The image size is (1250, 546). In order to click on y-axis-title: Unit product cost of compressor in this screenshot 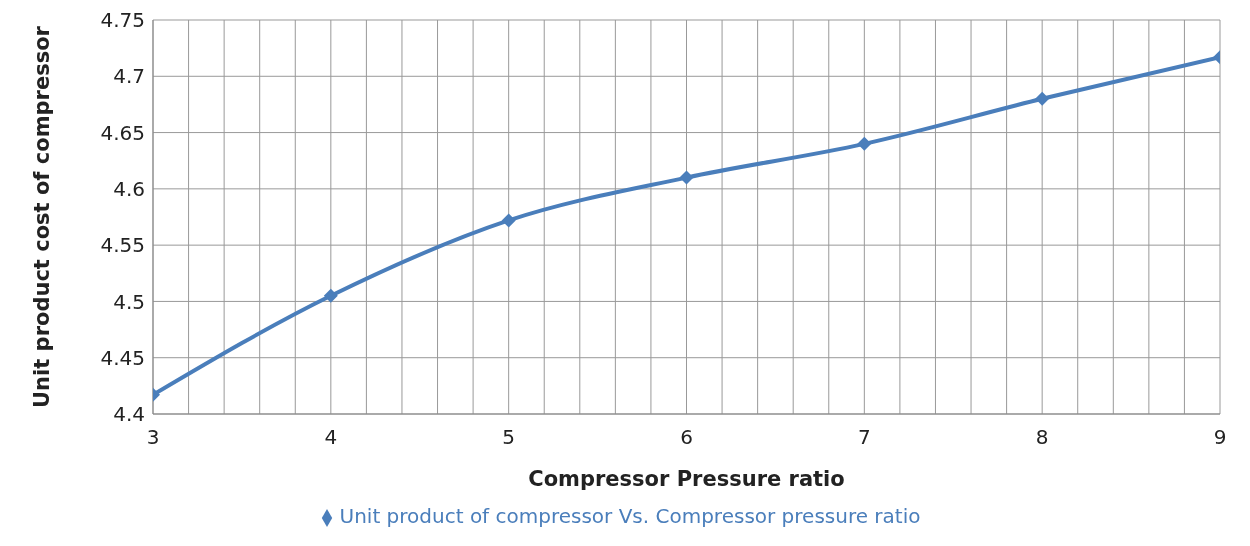, I will do `click(42, 216)`.